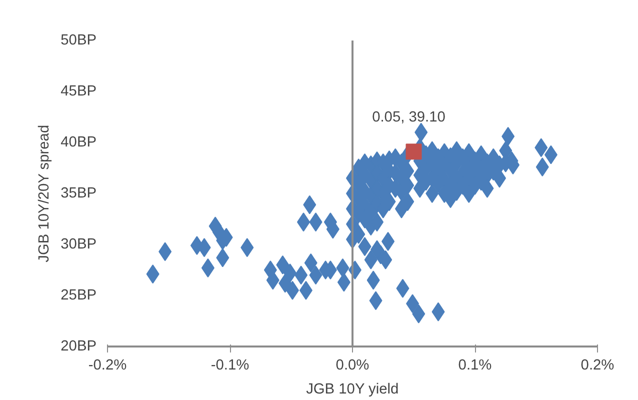  What do you see at coordinates (78, 244) in the screenshot?
I see `y-tick-label: 30BP` at bounding box center [78, 244].